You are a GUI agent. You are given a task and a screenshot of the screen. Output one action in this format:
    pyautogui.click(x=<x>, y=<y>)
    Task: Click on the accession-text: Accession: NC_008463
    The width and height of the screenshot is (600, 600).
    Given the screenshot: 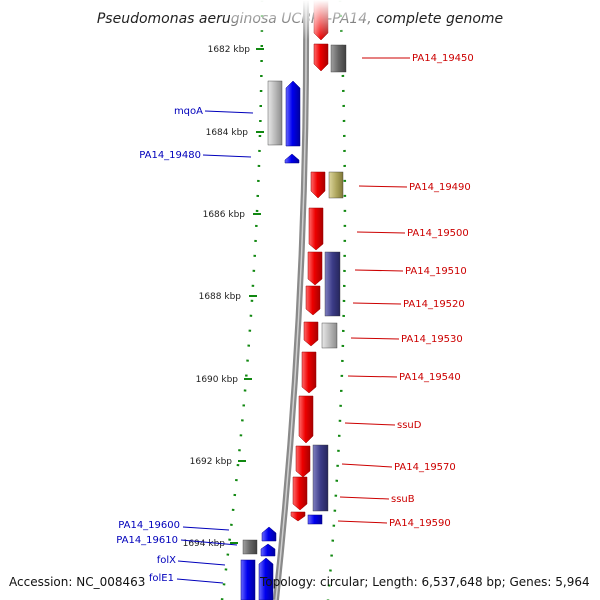 What is the action you would take?
    pyautogui.click(x=77, y=582)
    